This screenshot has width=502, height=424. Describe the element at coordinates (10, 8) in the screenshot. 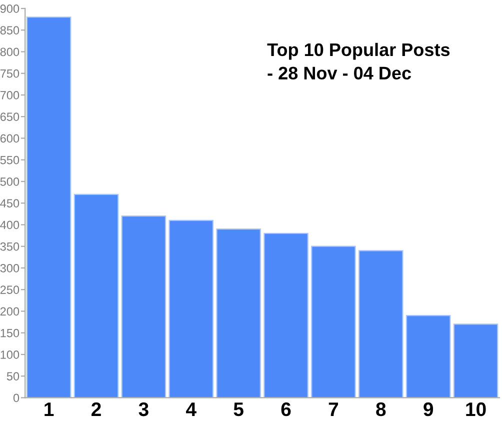

I see `y-tick-label: 900` at that location.